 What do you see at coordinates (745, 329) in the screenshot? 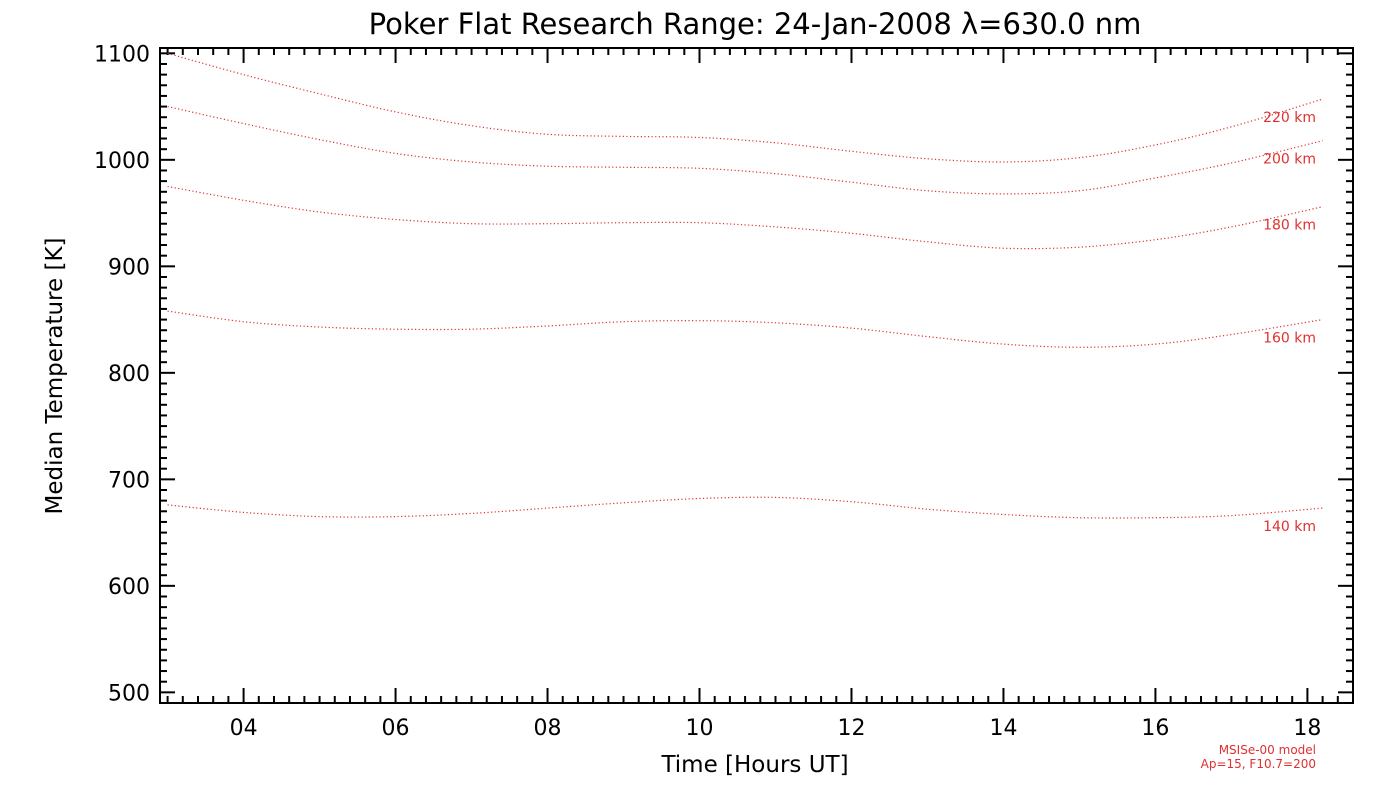
I see `series-line-160-km` at bounding box center [745, 329].